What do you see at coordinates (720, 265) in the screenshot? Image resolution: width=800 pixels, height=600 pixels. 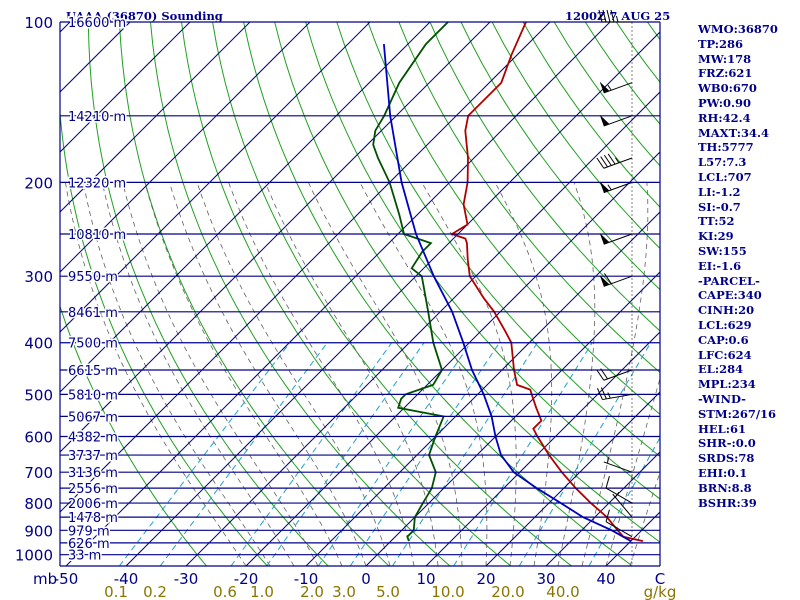 I see `index-value: EI:-1.6` at bounding box center [720, 265].